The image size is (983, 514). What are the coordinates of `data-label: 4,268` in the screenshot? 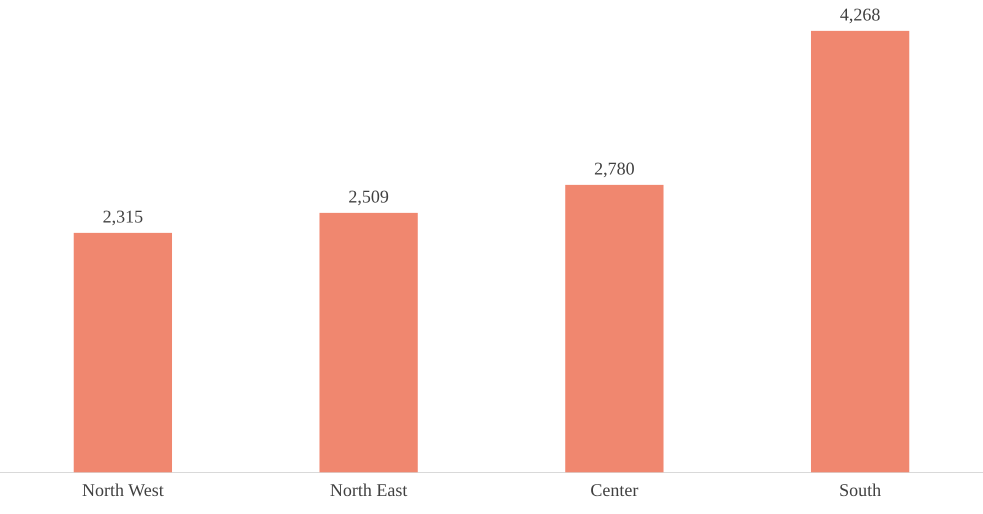 It's located at (860, 14).